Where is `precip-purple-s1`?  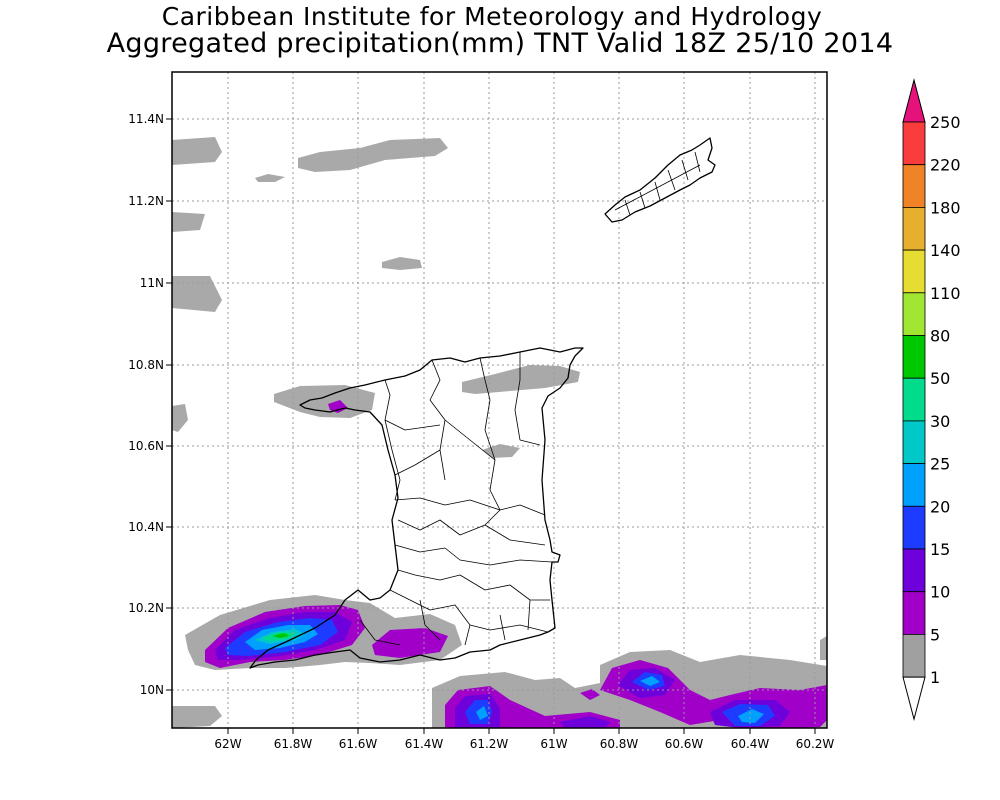 precip-purple-s1 is located at coordinates (410, 643).